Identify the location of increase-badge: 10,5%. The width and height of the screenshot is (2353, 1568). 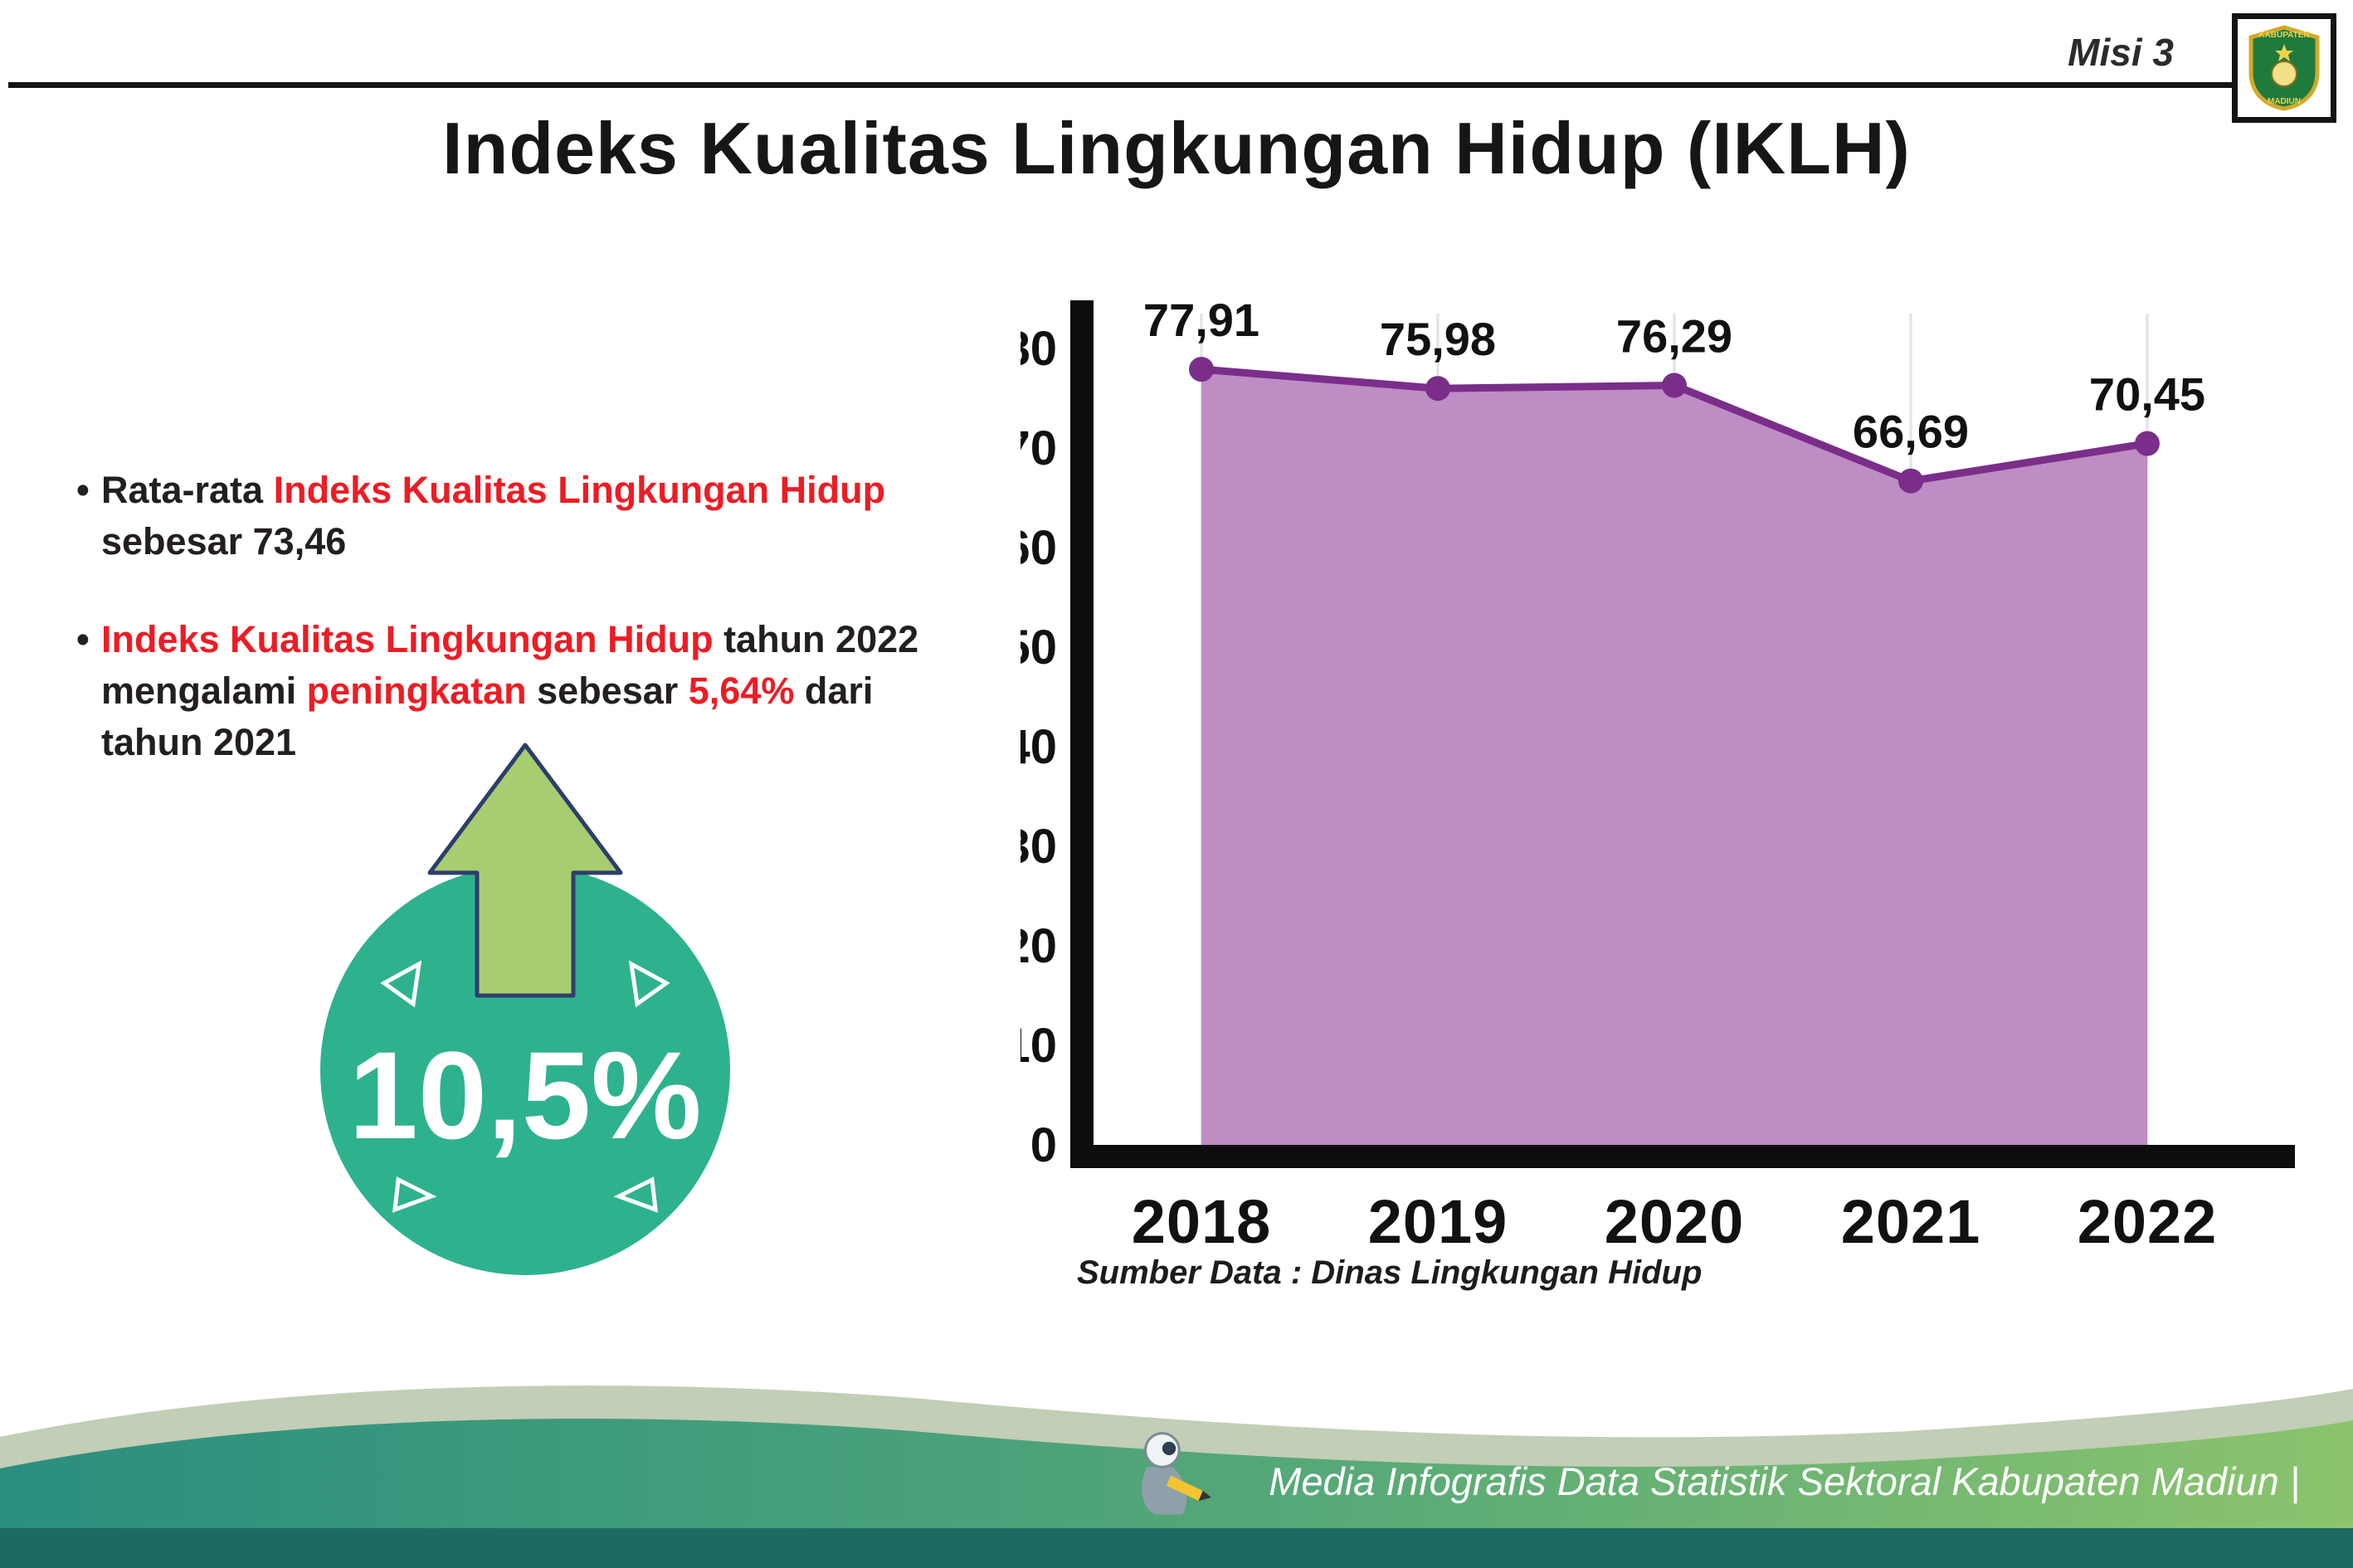
(525, 1012).